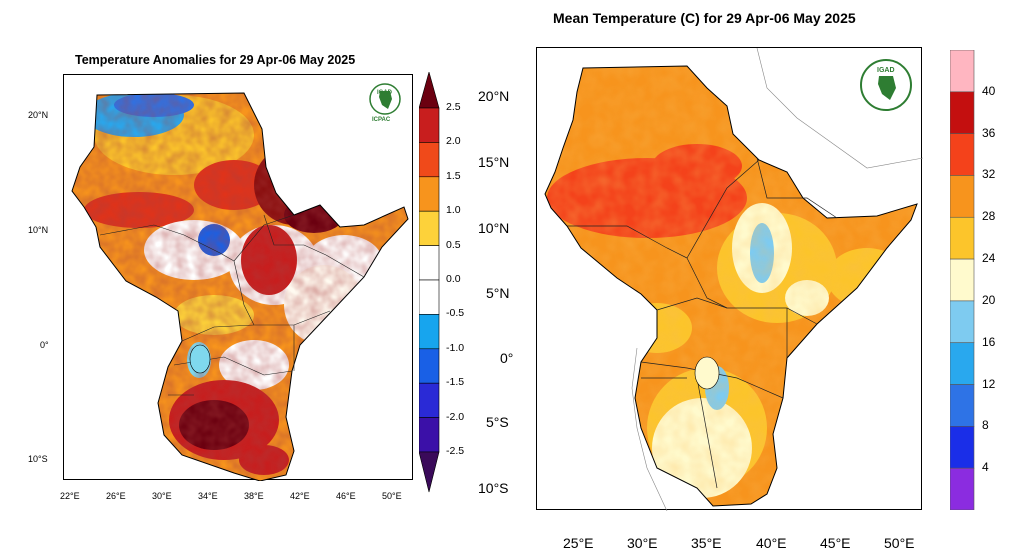 This screenshot has width=1024, height=559. I want to click on right-lat-label: 5°N, so click(498, 293).